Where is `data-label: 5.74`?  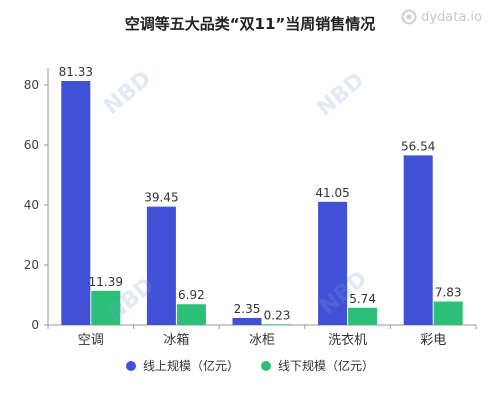
data-label: 5.74 is located at coordinates (362, 299).